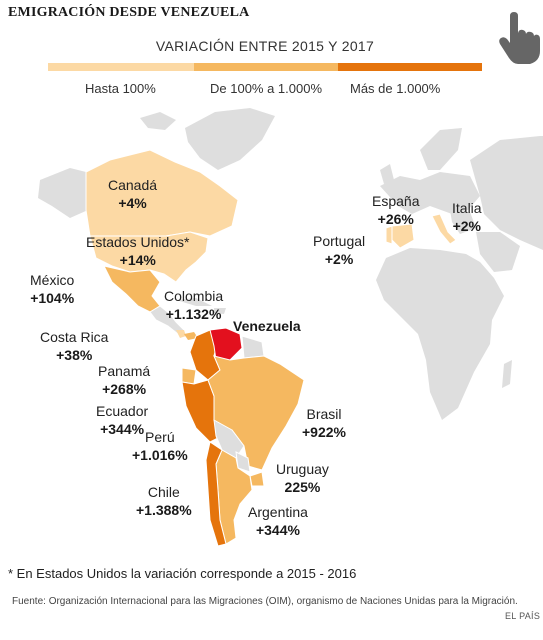  I want to click on label-usa-name: Estados Unidos*, so click(138, 242).